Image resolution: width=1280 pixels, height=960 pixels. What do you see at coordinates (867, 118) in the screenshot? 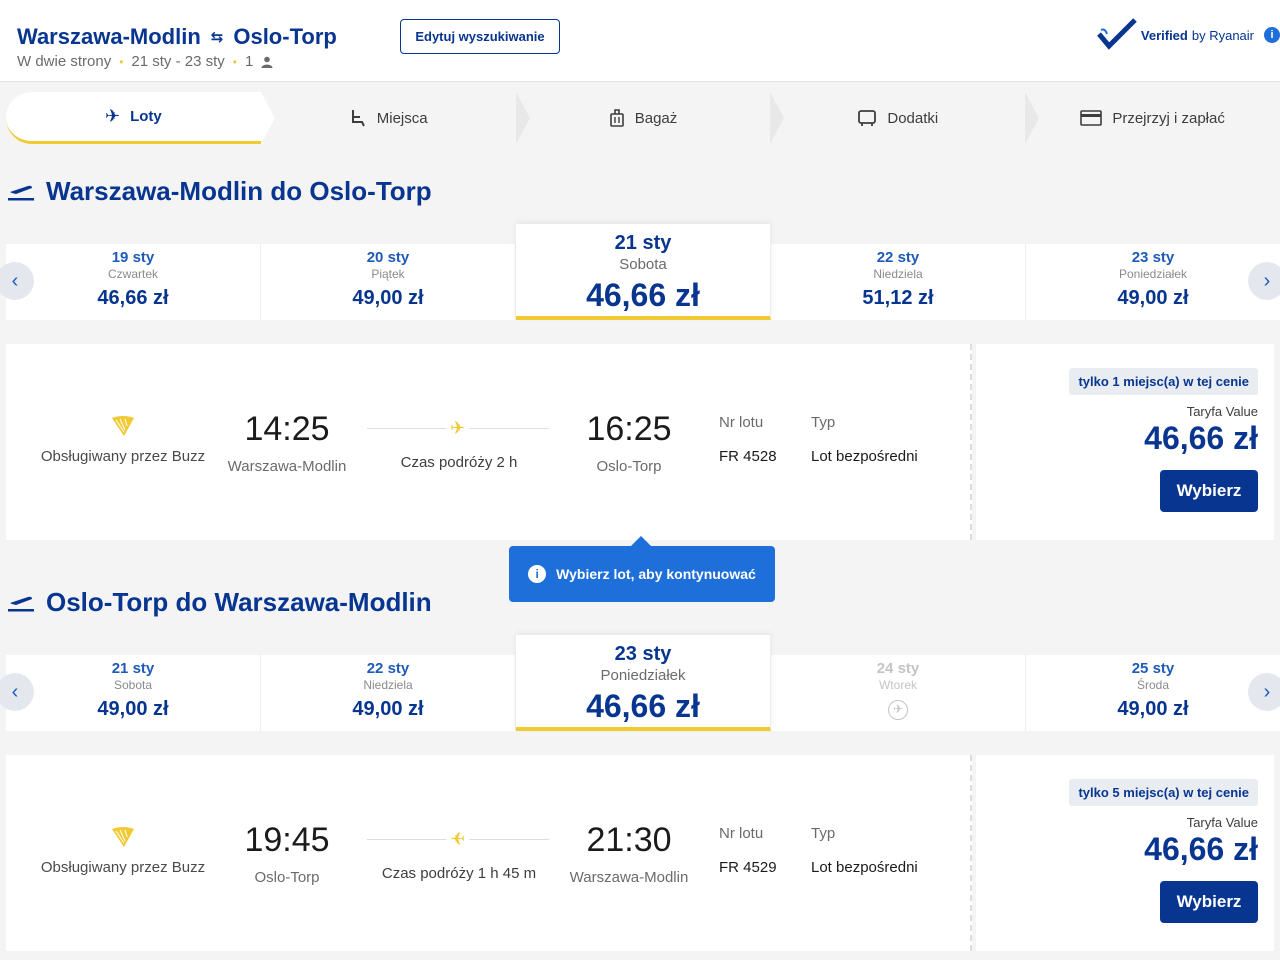
I see `extras-icon` at bounding box center [867, 118].